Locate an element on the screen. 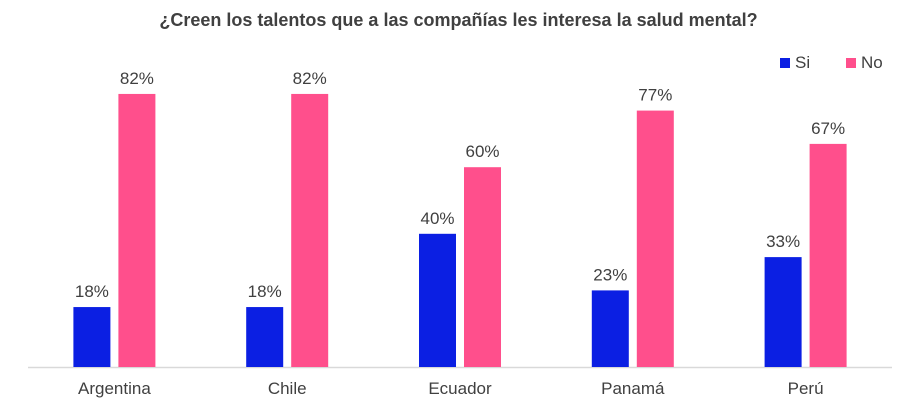 Image resolution: width=917 pixels, height=403 pixels. legend-swatch-si is located at coordinates (785, 63).